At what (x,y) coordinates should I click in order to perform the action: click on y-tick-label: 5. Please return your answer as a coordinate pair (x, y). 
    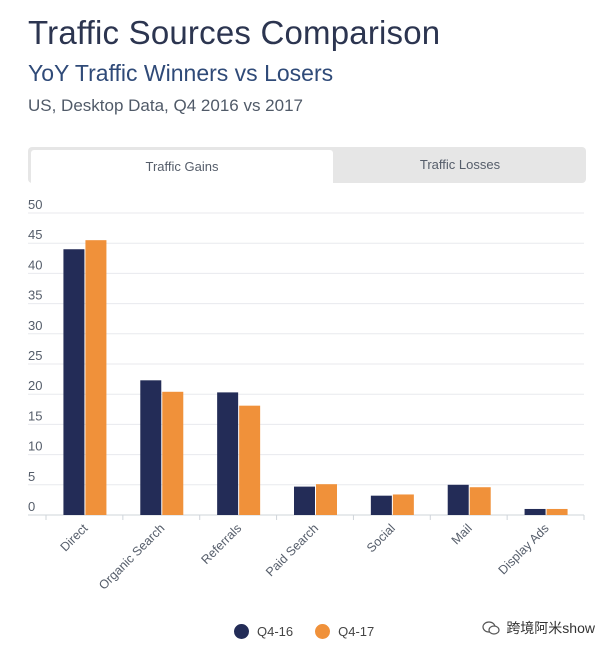
    Looking at the image, I should click on (31, 476).